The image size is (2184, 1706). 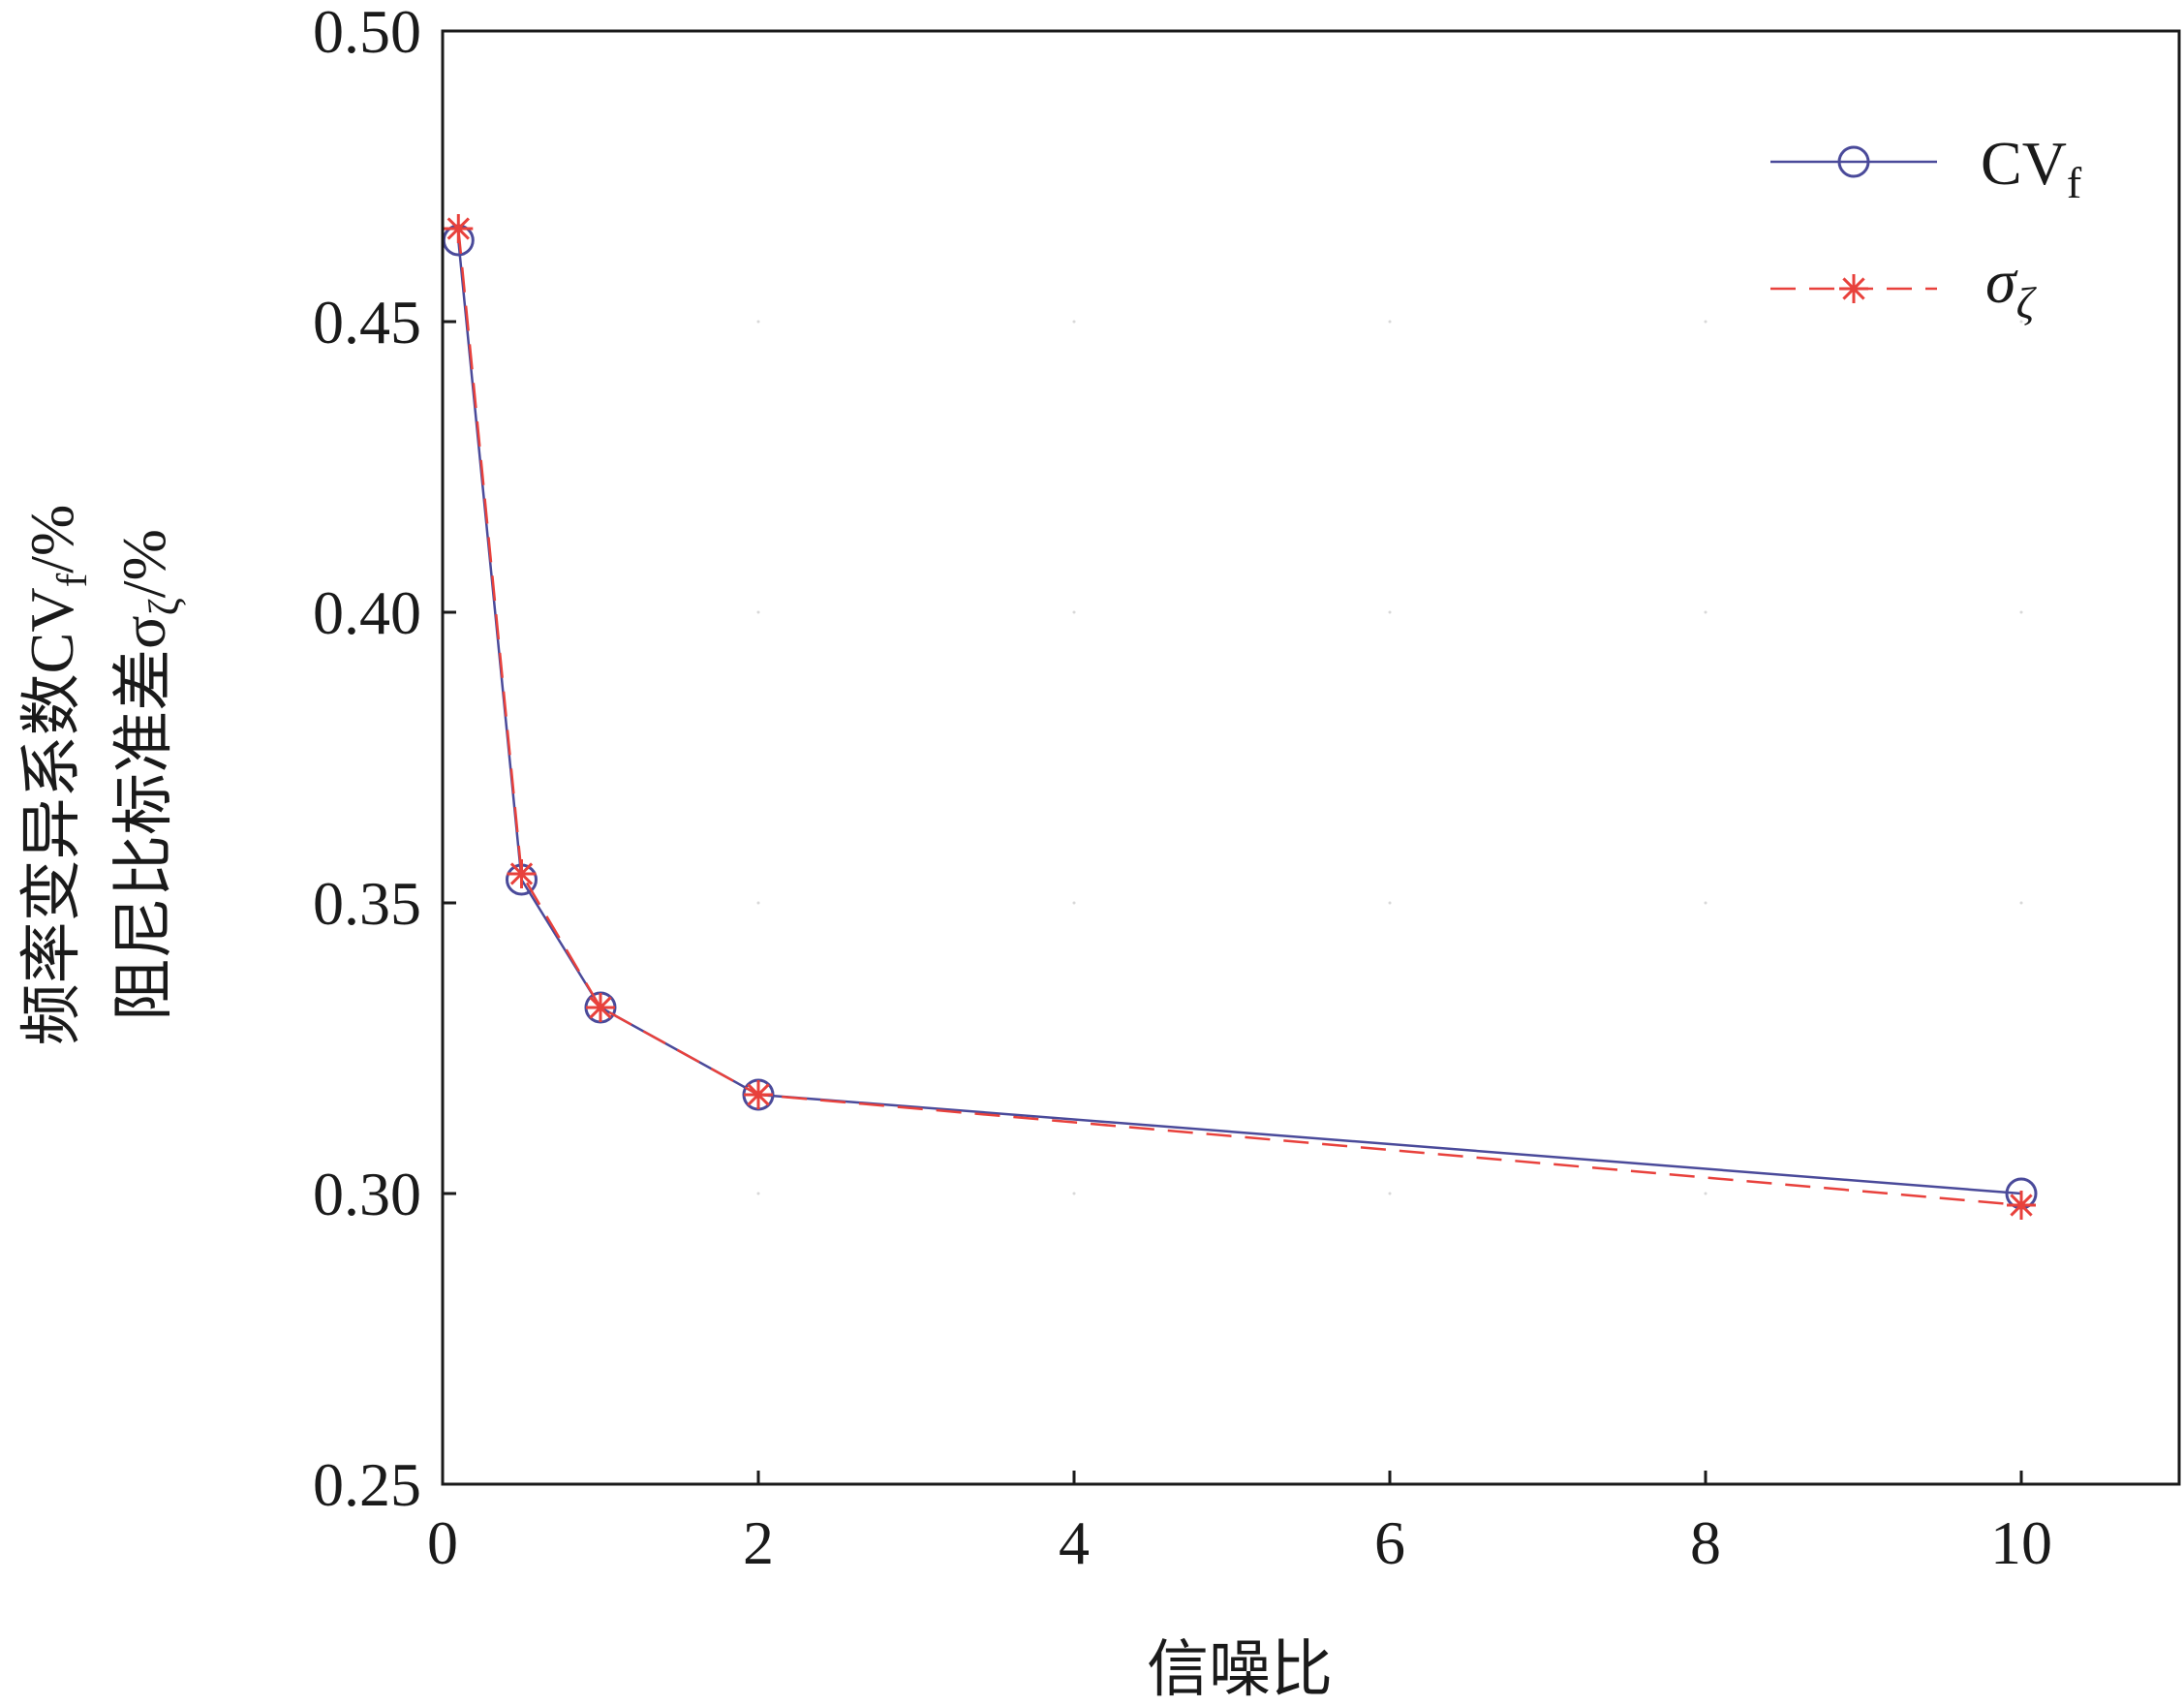 I want to click on y-axis-title-line1: 频率变异系数CVf/%, so click(x=57, y=775).